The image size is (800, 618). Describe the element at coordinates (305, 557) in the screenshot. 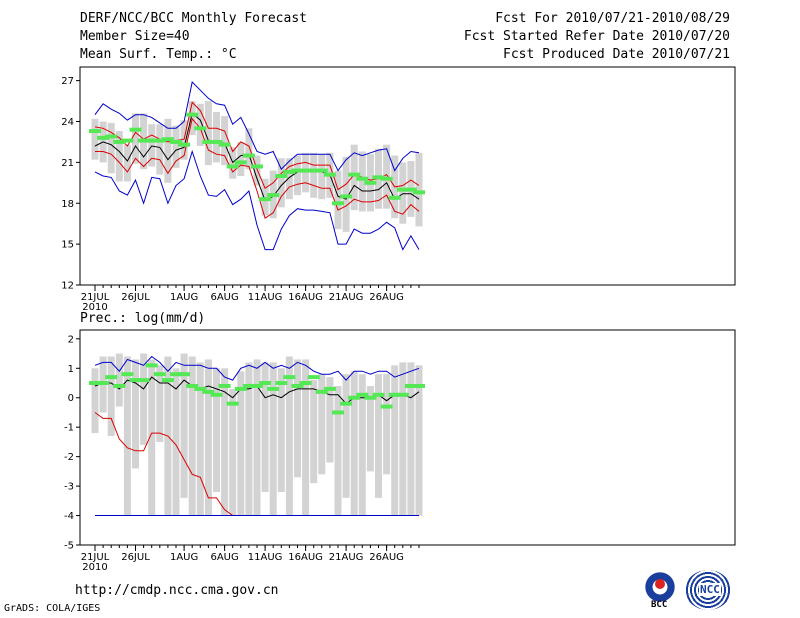

I see `x-tick-label-precipitation-5: 16AUG` at that location.